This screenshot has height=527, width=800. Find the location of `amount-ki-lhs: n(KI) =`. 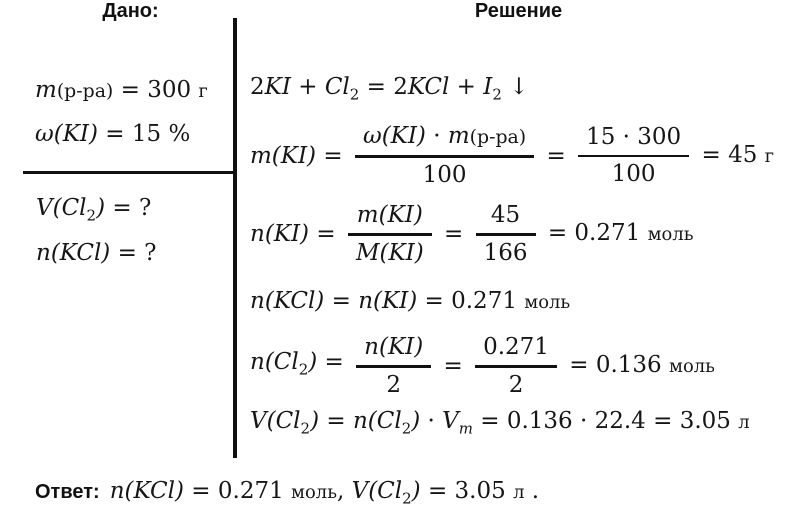

amount-ki-lhs: n(KI) = is located at coordinates (296, 234).